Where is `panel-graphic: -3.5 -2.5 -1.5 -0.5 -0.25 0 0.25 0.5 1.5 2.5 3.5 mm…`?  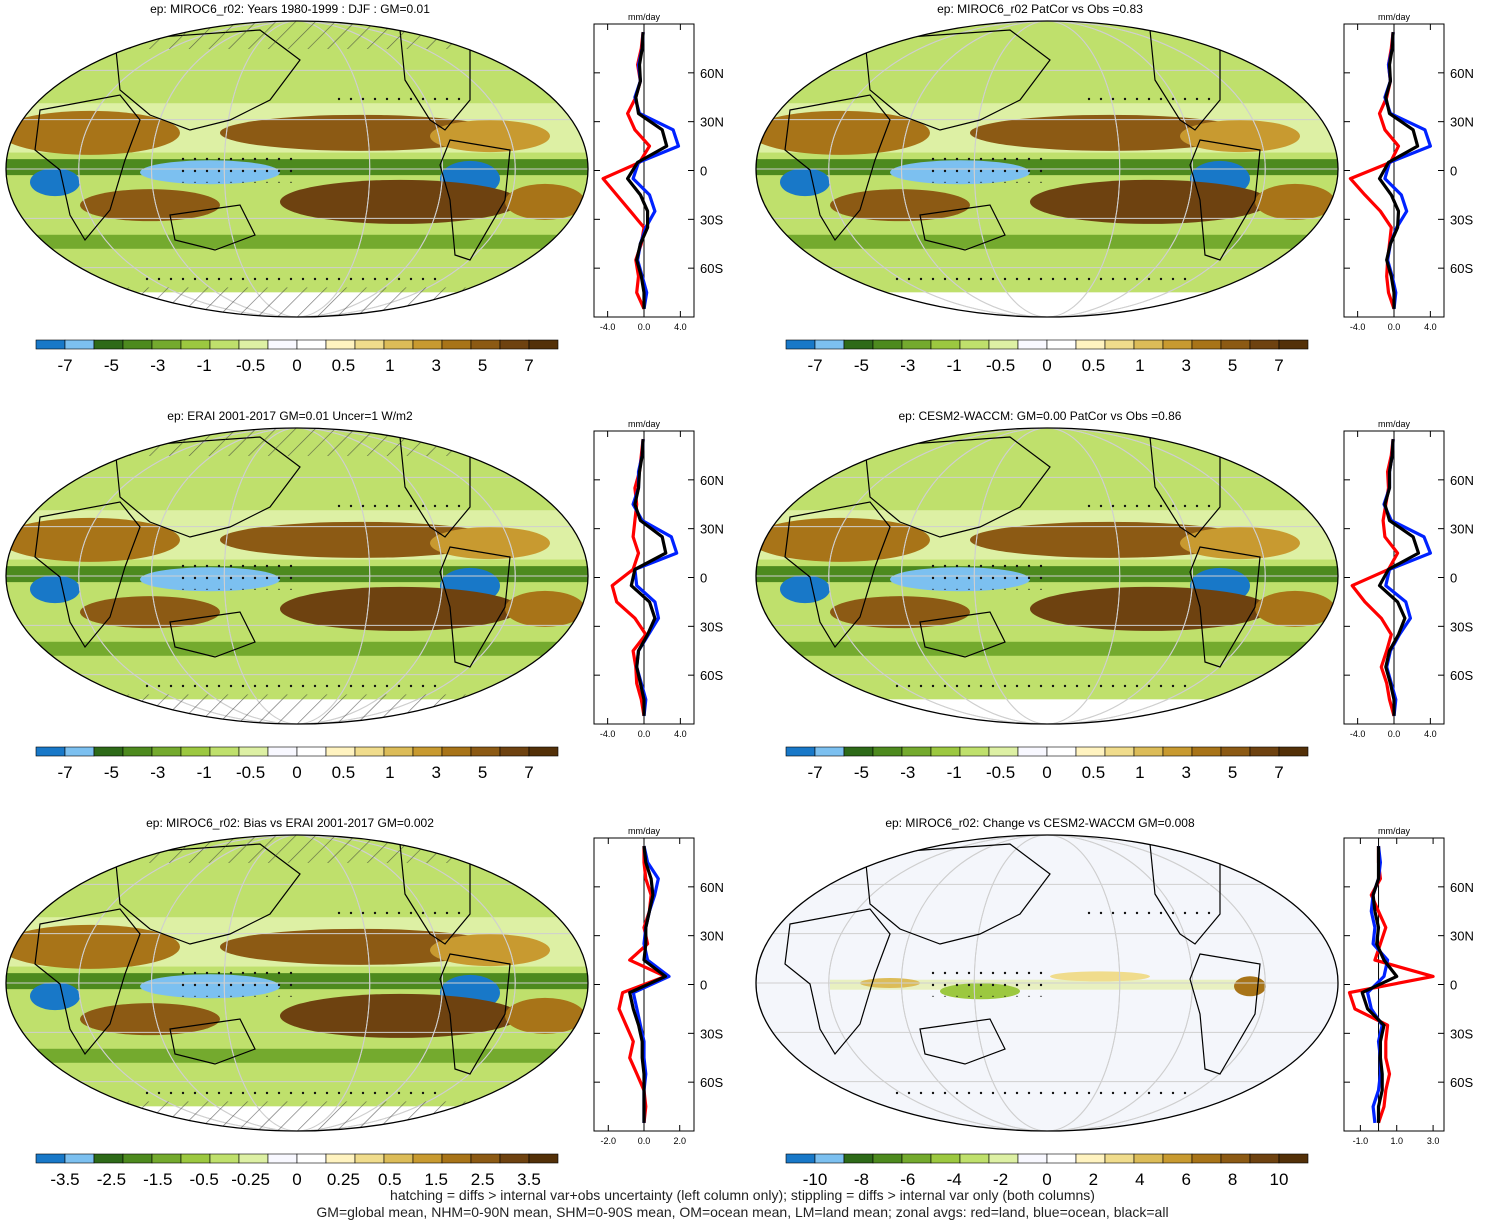
panel-graphic: -3.5 -2.5 -1.5 -0.5 -0.25 0 0.25 0.5 1.5 2.5 3.5 mm… is located at coordinates (364, 1007).